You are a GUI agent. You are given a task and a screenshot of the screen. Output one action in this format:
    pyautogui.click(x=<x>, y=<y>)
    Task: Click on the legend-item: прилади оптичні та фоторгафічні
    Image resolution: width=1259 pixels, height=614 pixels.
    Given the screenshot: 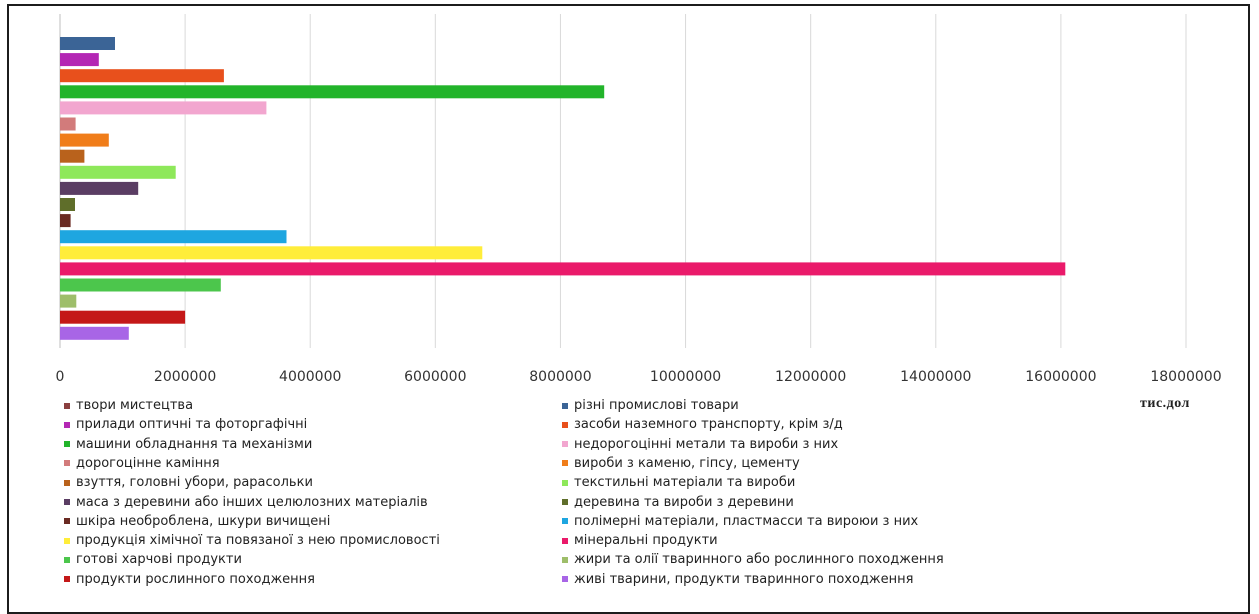 What is the action you would take?
    pyautogui.click(x=185, y=424)
    